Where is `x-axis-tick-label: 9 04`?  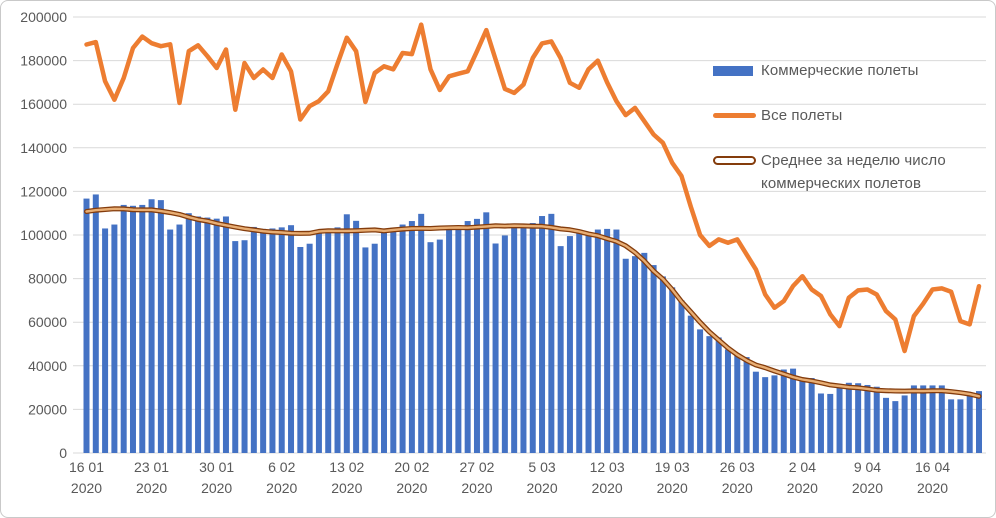
x-axis-tick-label: 9 04 is located at coordinates (867, 467).